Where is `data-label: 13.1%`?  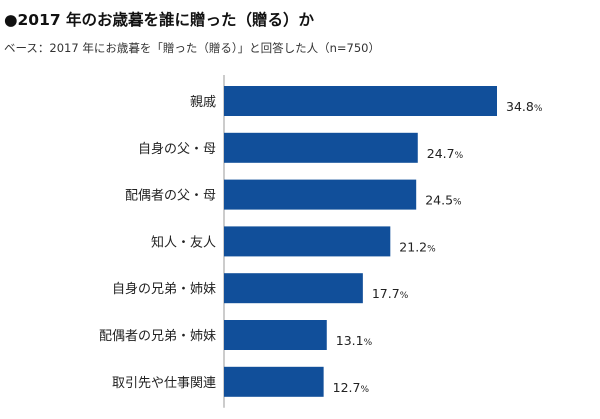
data-label: 13.1% is located at coordinates (354, 340).